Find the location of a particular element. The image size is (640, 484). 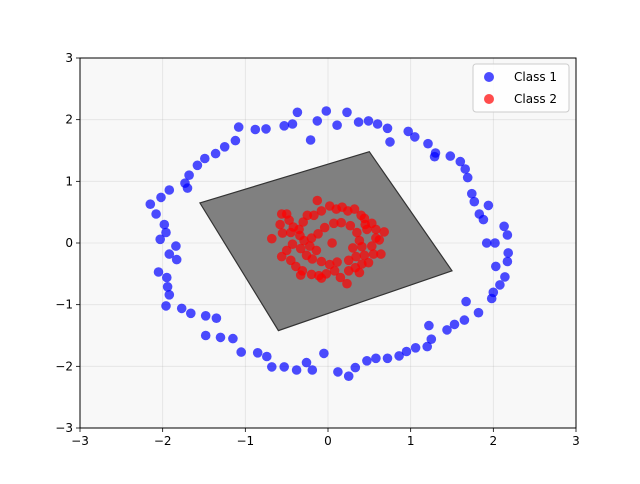

y-tick-label-5: 2 is located at coordinates (69, 120).